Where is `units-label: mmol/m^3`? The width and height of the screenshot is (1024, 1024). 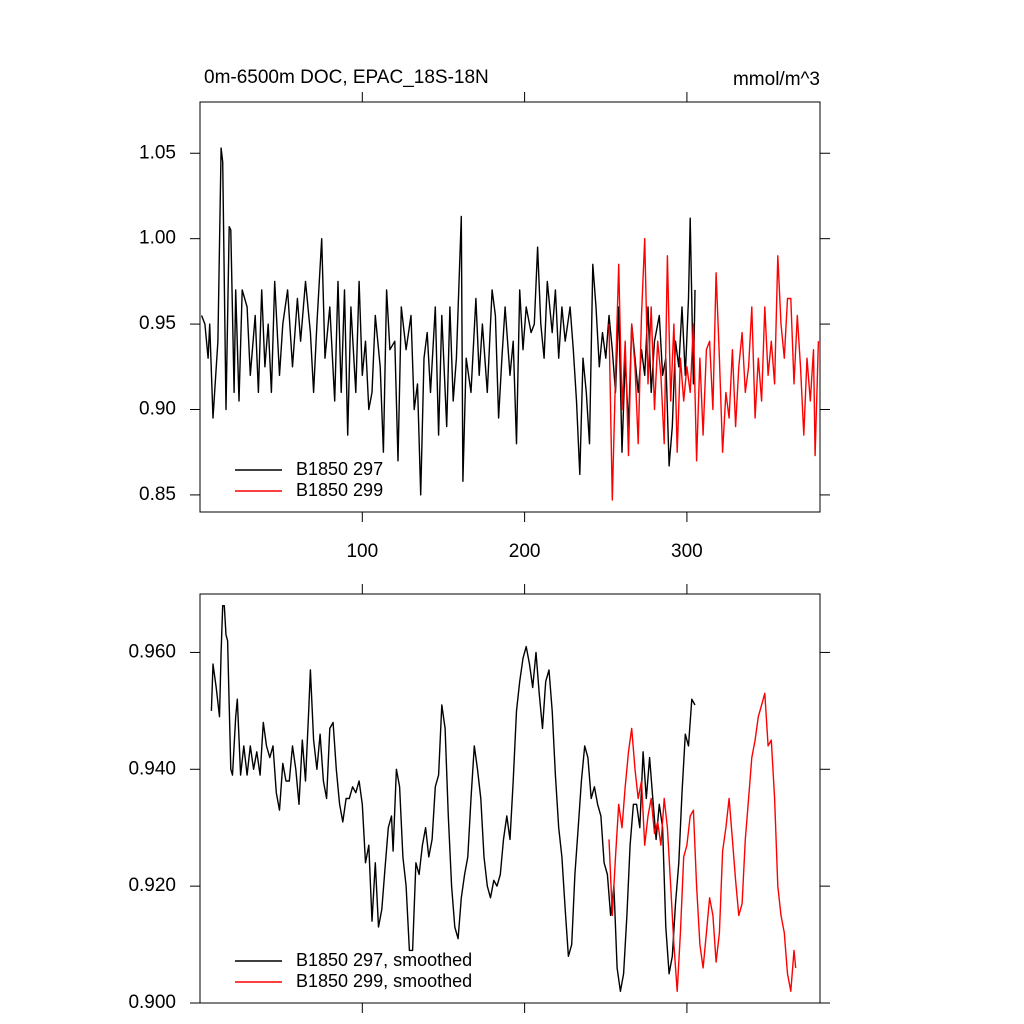
units-label: mmol/m^3 is located at coordinates (776, 79).